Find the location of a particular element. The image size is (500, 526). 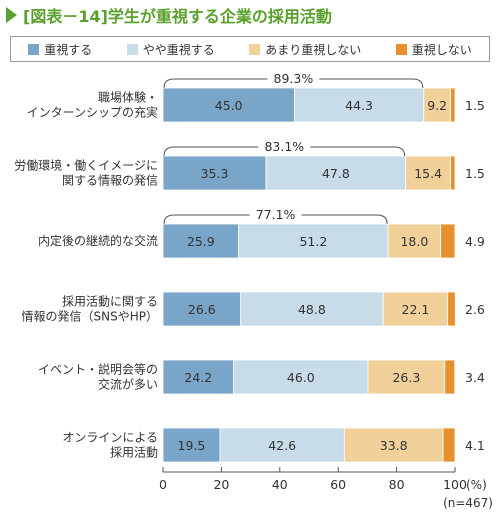

category-label-5: オンラインによる採用活動 is located at coordinates (110, 445).